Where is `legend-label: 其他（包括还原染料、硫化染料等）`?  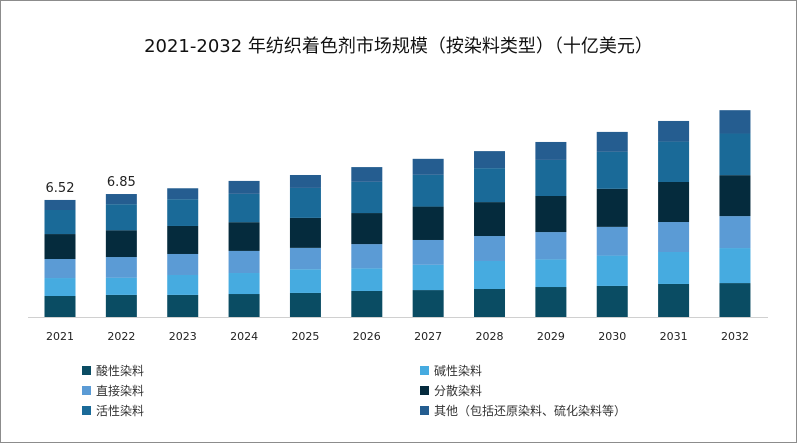
legend-label: 其他（包括还原染料、硫化染料等） is located at coordinates (530, 411).